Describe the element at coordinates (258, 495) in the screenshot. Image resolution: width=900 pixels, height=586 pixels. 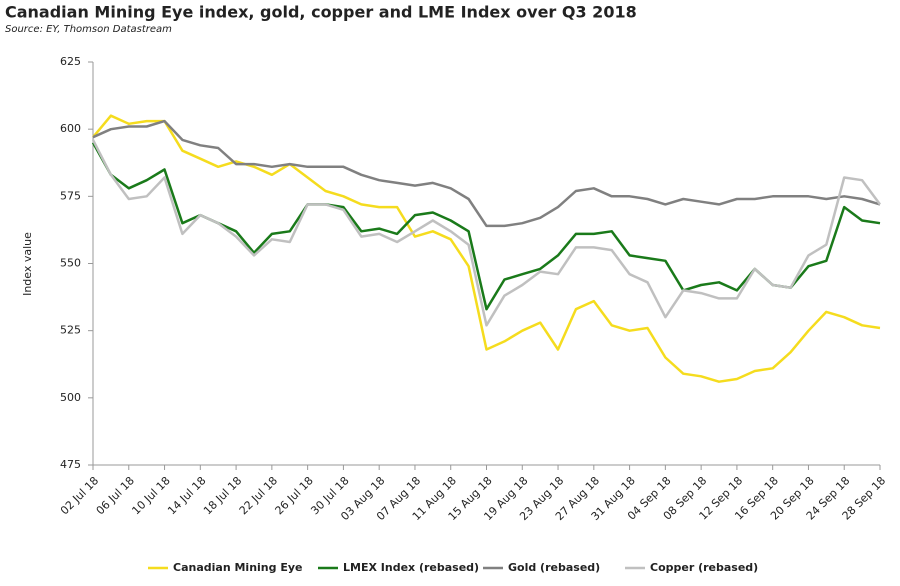
I see `x-tick-label: 22 Jul 18` at that location.